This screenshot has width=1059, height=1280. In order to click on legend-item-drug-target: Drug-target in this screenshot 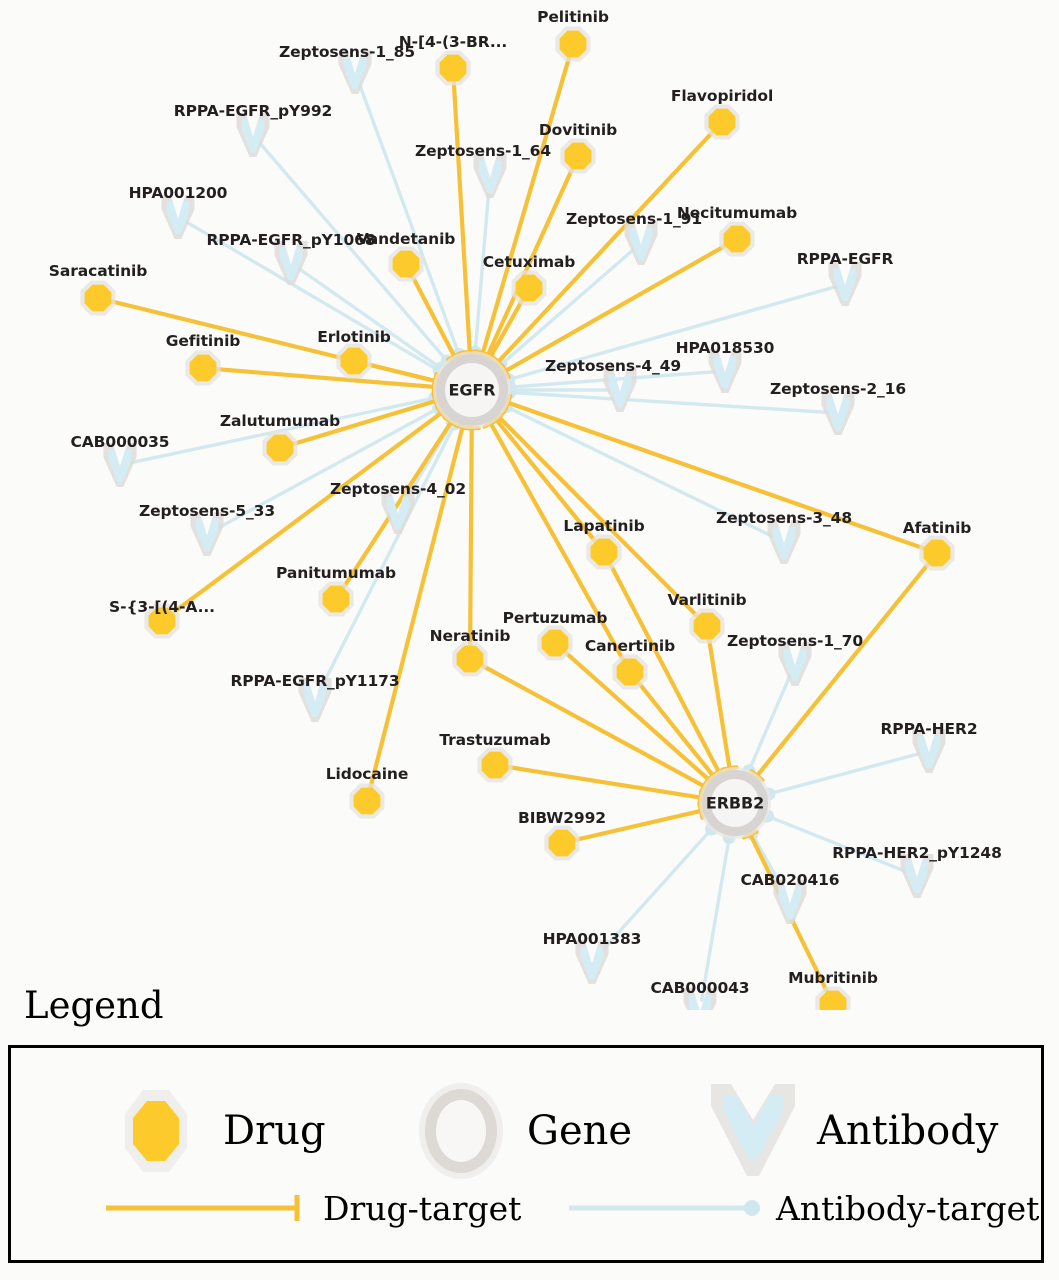, I will do `click(311, 1208)`.